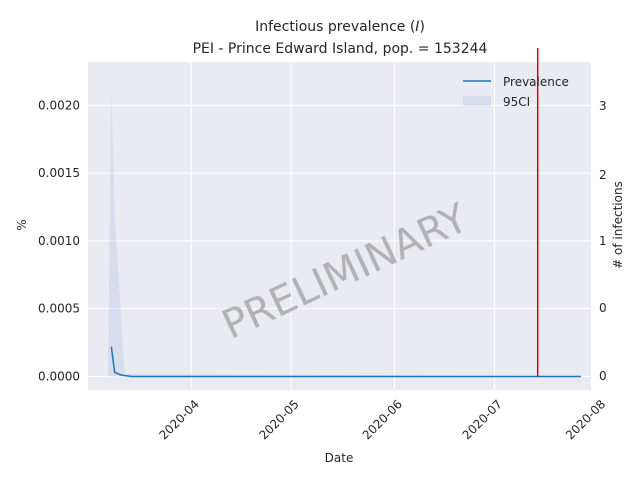  I want to click on x-tick-label: 2020-07, so click(482, 419).